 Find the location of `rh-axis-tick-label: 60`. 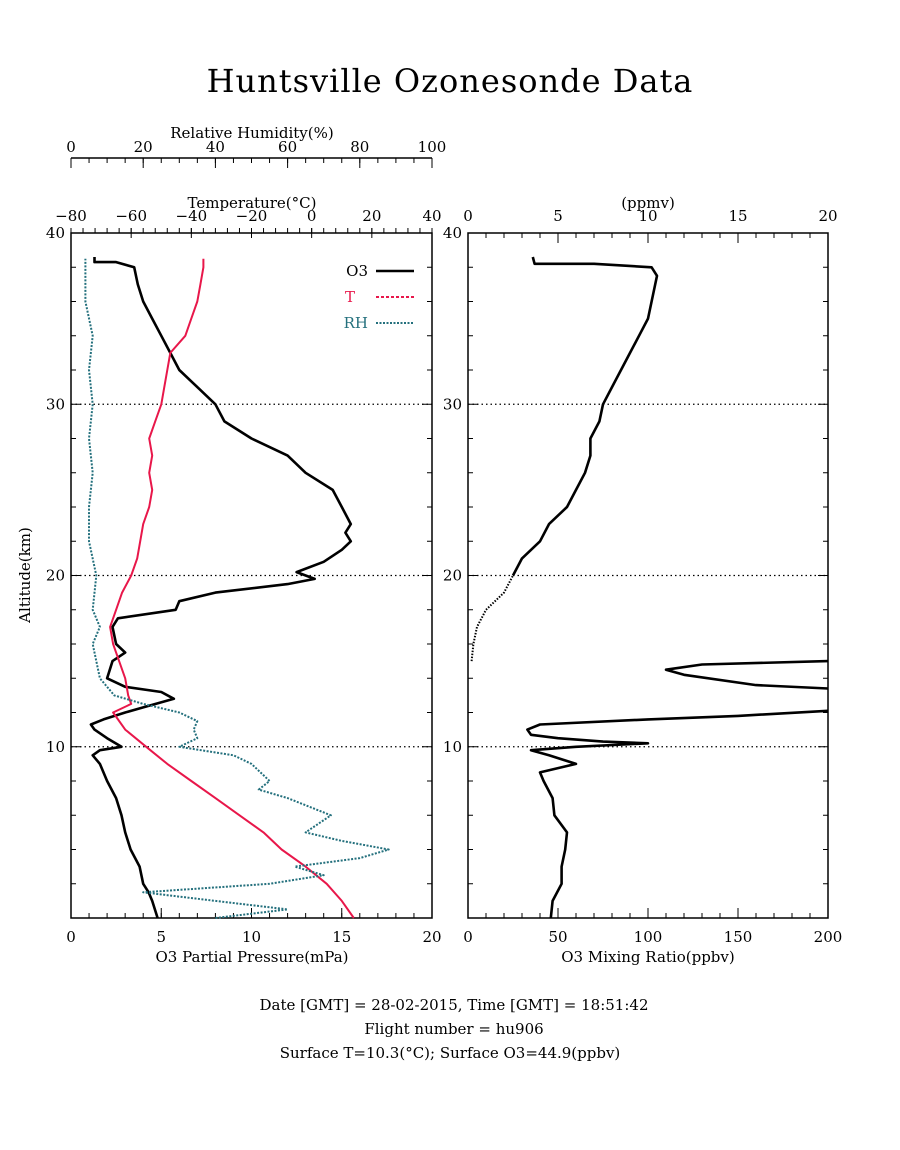

rh-axis-tick-label: 60 is located at coordinates (287, 147).